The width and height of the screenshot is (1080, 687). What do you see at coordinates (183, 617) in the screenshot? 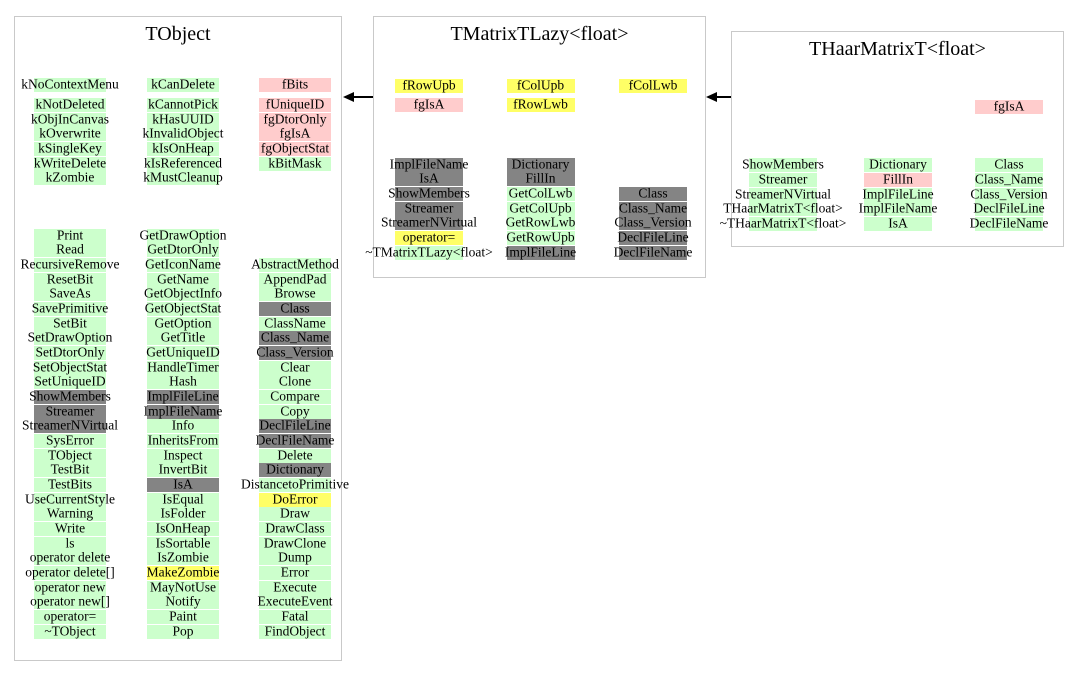
I see `member-cell: Paint` at bounding box center [183, 617].